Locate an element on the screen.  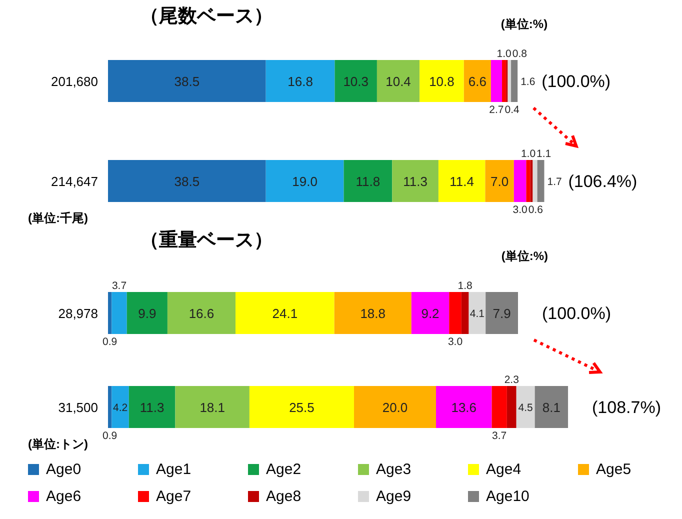
data-label: 9.2 is located at coordinates (430, 313).